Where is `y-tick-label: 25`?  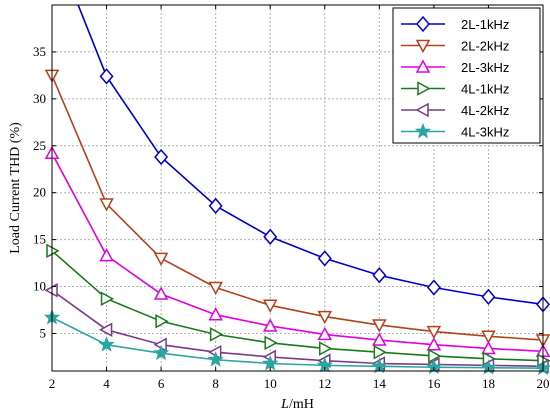 y-tick-label: 25 is located at coordinates (39, 145).